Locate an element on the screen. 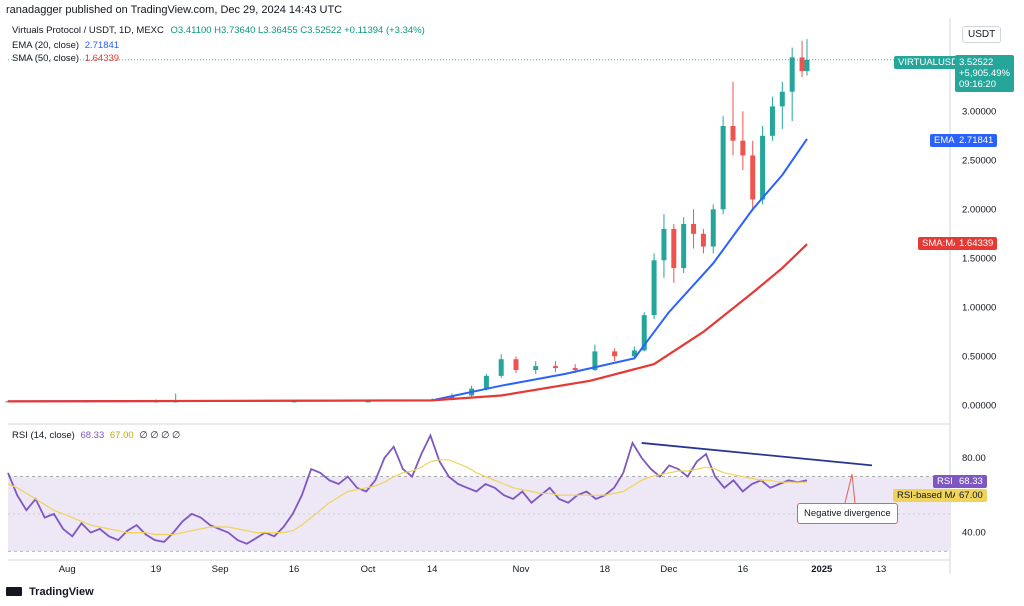 Image resolution: width=1024 pixels, height=606 pixels. time-tick-label: 2025 is located at coordinates (822, 569).